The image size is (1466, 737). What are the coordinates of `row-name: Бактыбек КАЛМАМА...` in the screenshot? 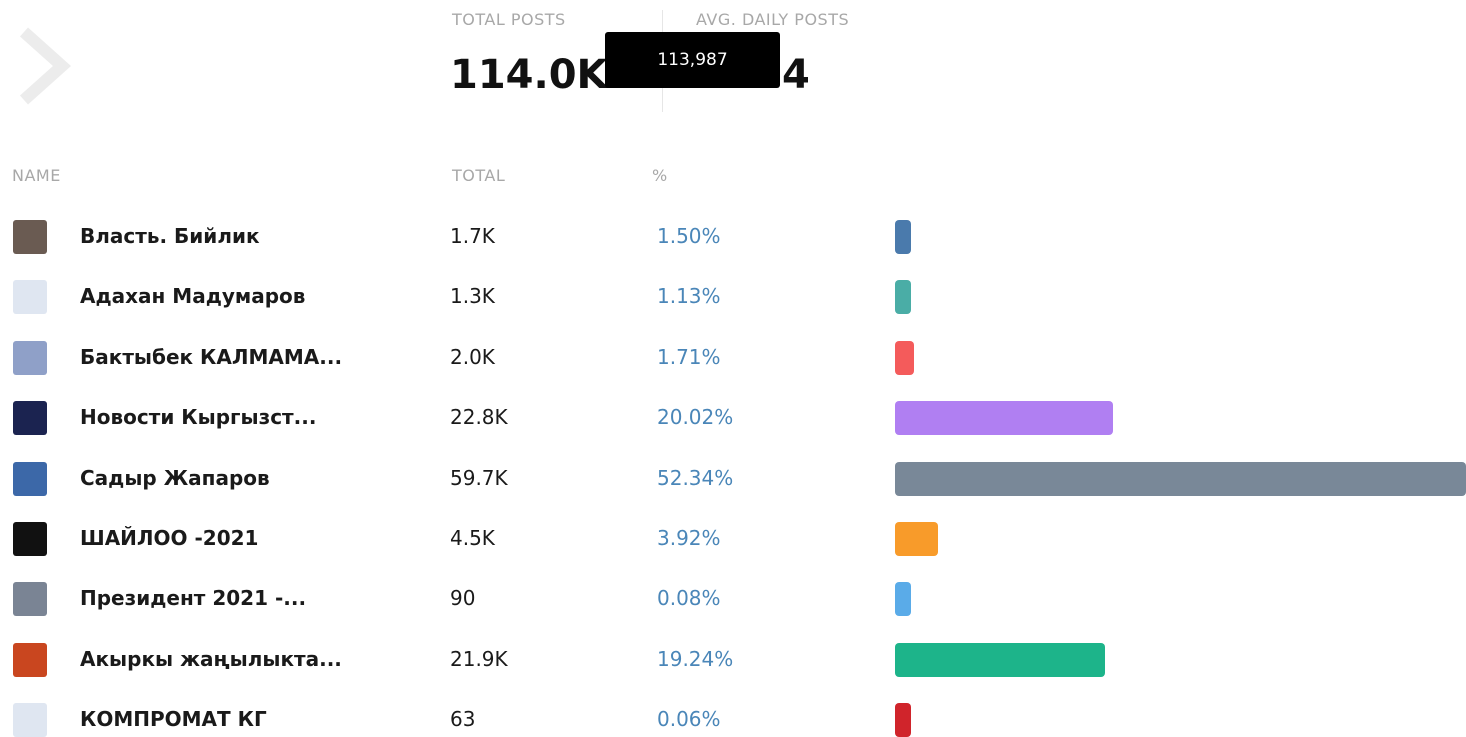 It's located at (211, 356).